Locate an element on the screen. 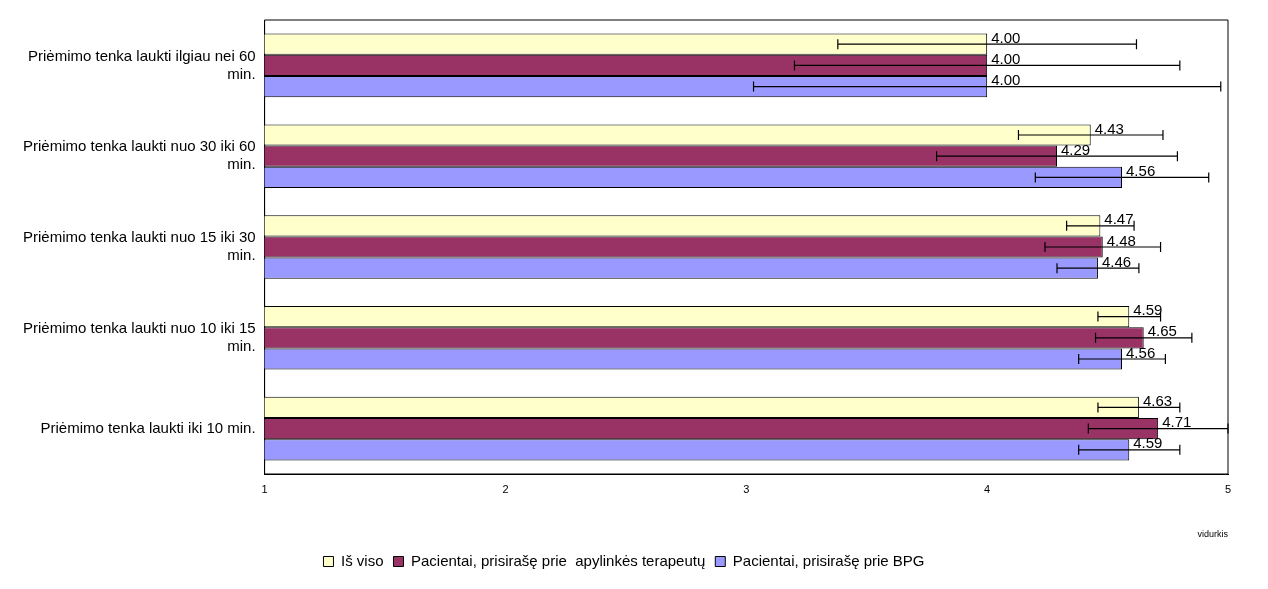 The height and width of the screenshot is (589, 1268). x-tick-label: 2 is located at coordinates (505, 488).